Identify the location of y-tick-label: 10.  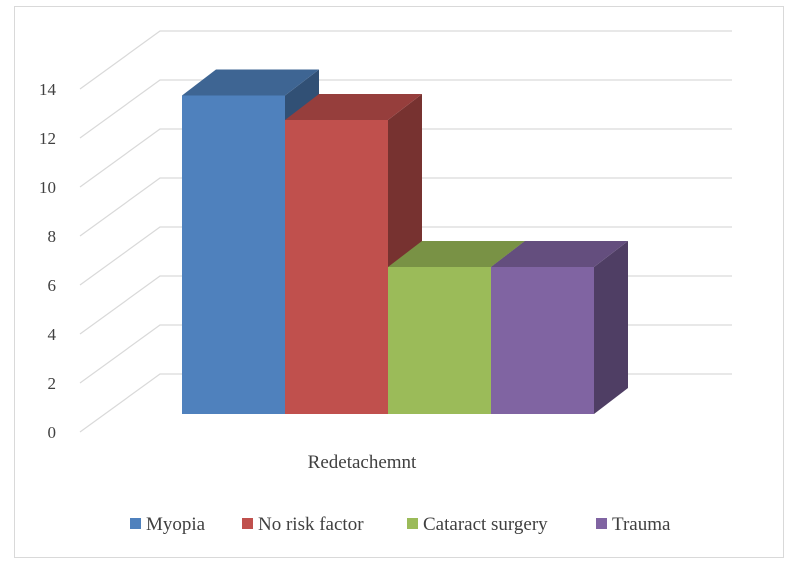
(47, 187).